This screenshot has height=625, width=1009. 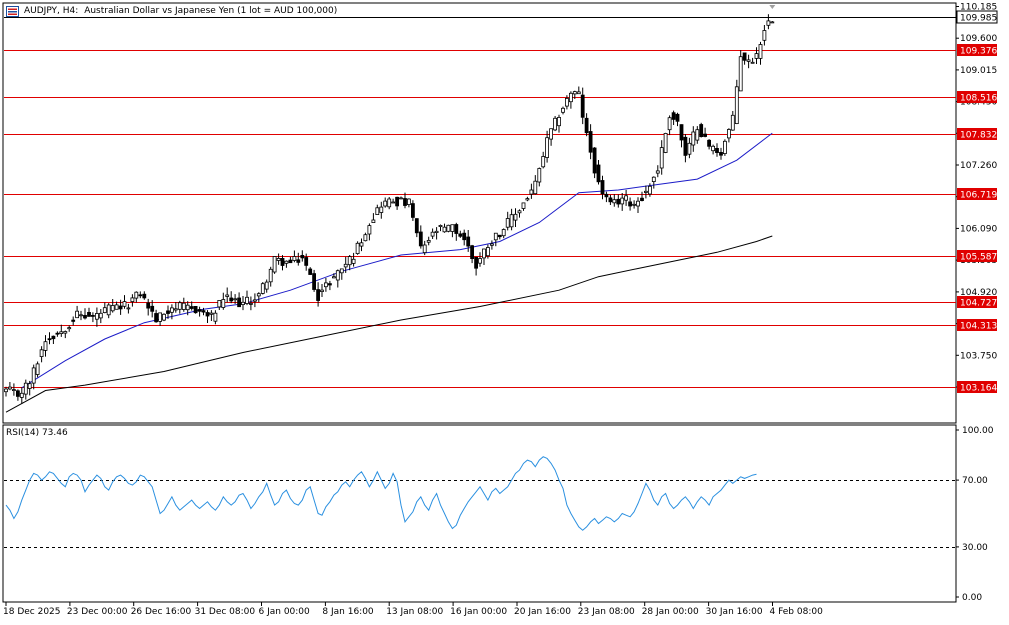 What do you see at coordinates (978, 99) in the screenshot?
I see `level-price-tag-label: 108.516` at bounding box center [978, 99].